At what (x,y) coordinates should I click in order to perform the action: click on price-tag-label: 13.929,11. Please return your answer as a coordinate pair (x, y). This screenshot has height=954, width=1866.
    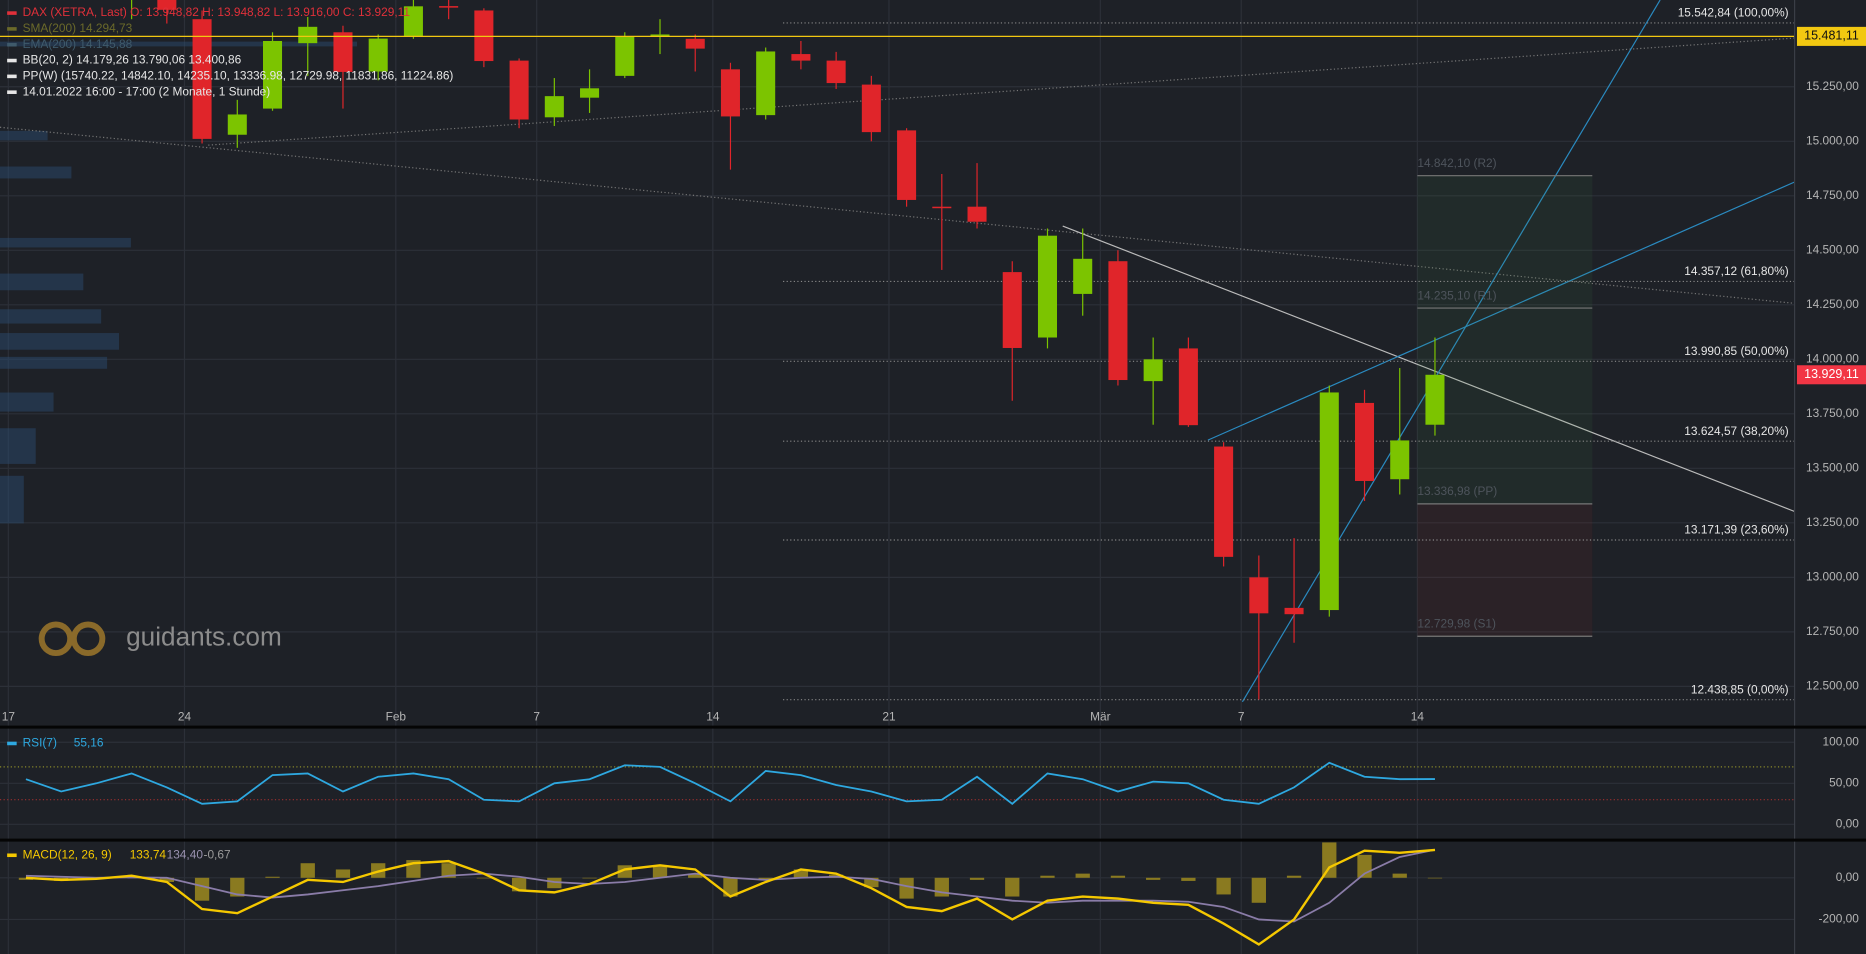
    Looking at the image, I should click on (1831, 374).